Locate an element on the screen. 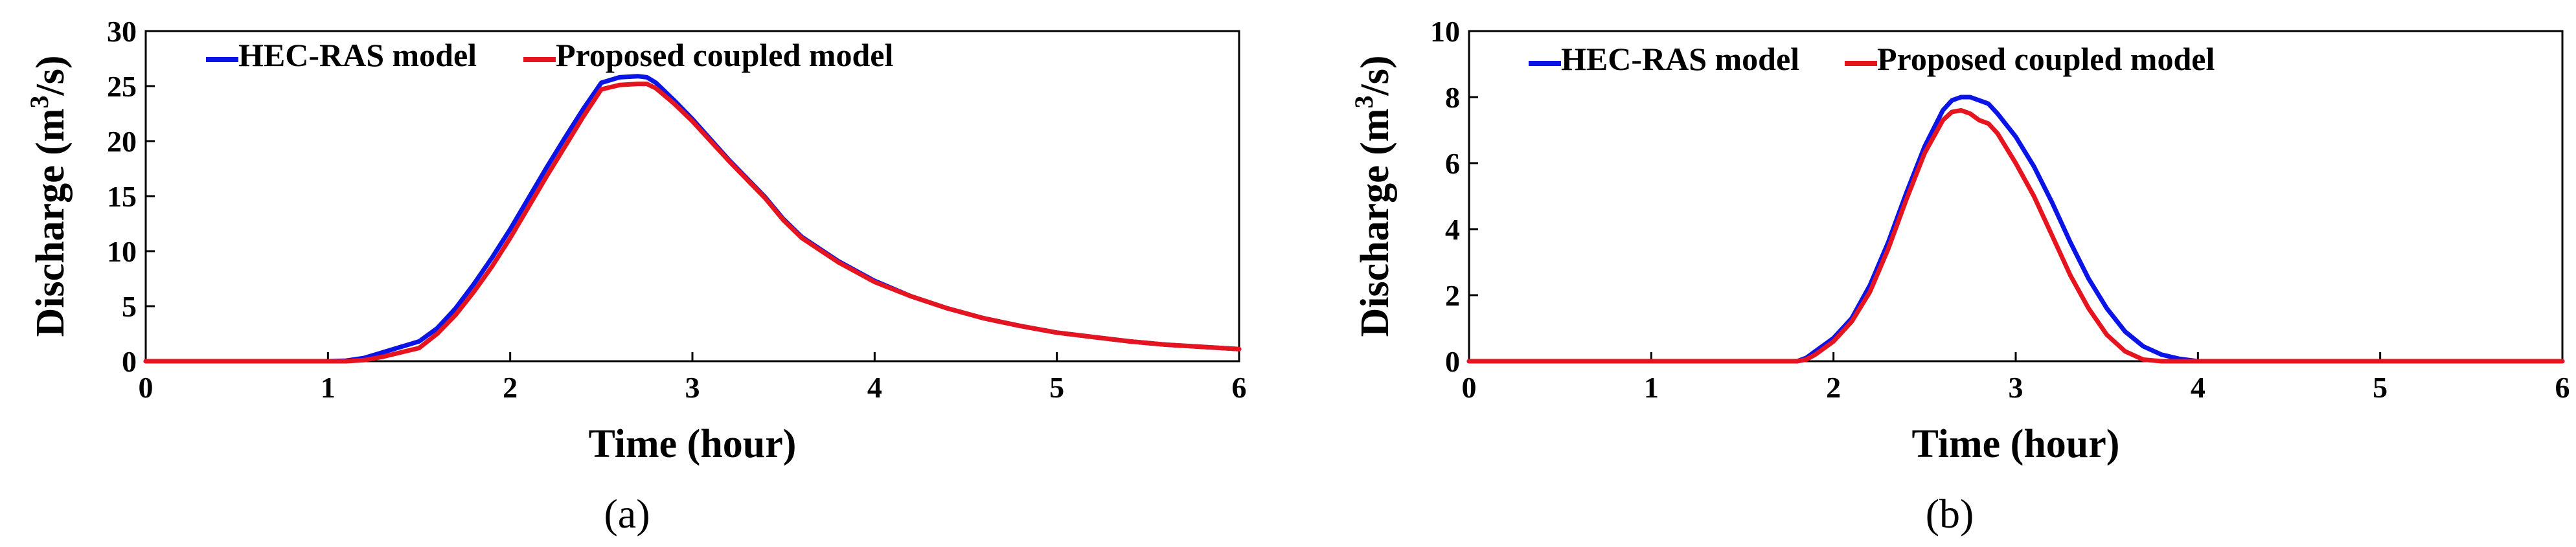 This screenshot has width=2576, height=547. x-tick-label-a: 6 is located at coordinates (1239, 387).